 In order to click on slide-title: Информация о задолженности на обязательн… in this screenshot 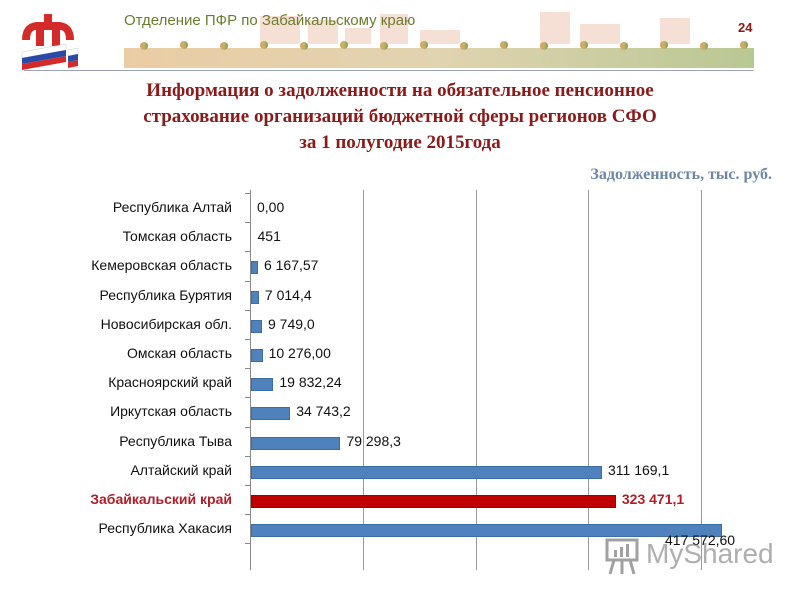, I will do `click(400, 117)`.